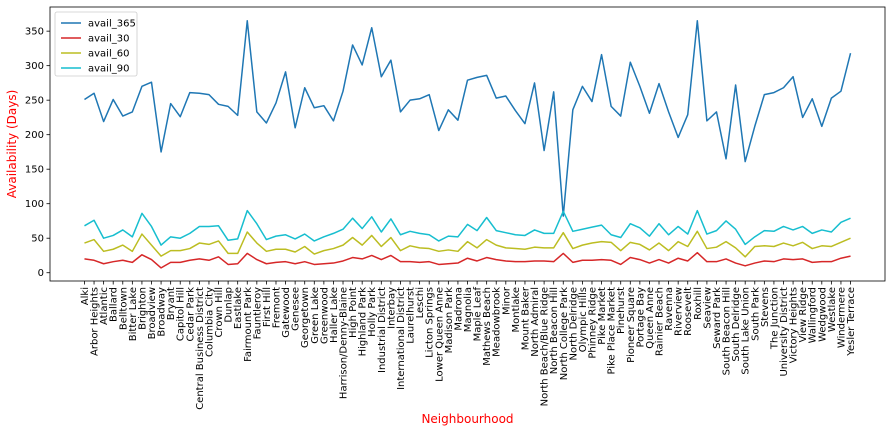 The image size is (894, 433). I want to click on x-tick-label: Yesler Terrace, so click(851, 322).